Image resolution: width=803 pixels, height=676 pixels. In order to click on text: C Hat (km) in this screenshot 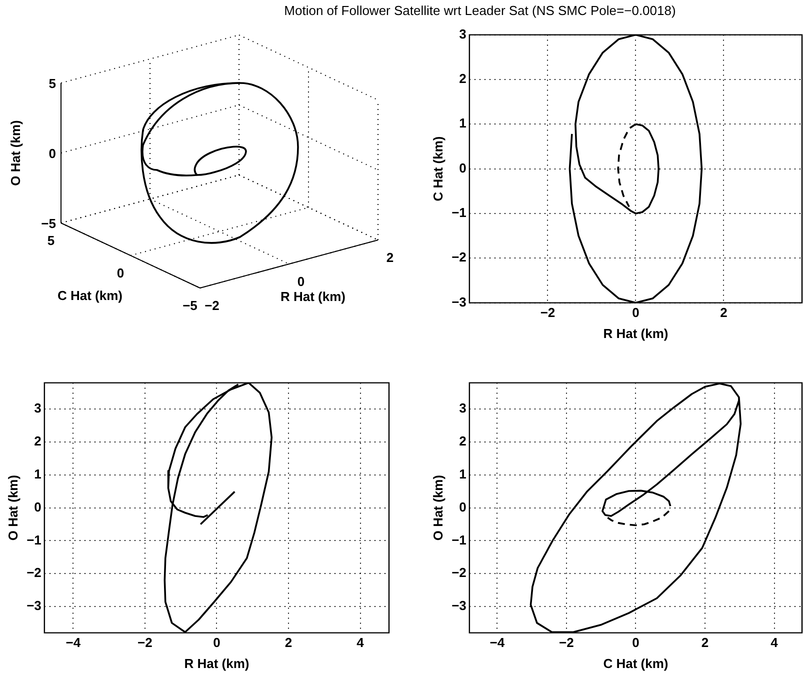, I will do `click(90, 295)`.